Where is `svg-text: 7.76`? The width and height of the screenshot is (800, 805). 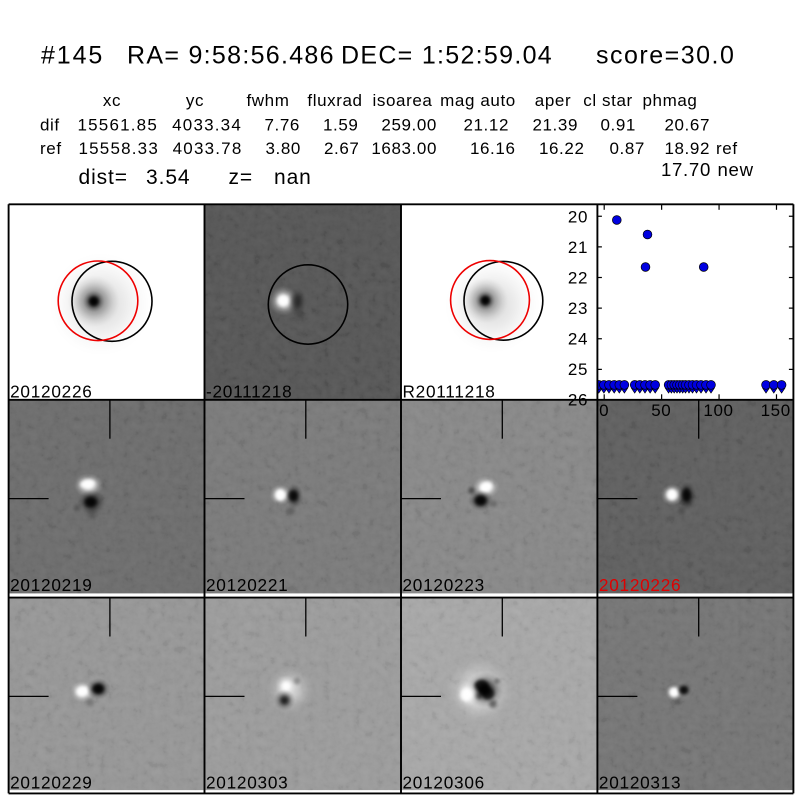 svg-text: 7.76 is located at coordinates (283, 125).